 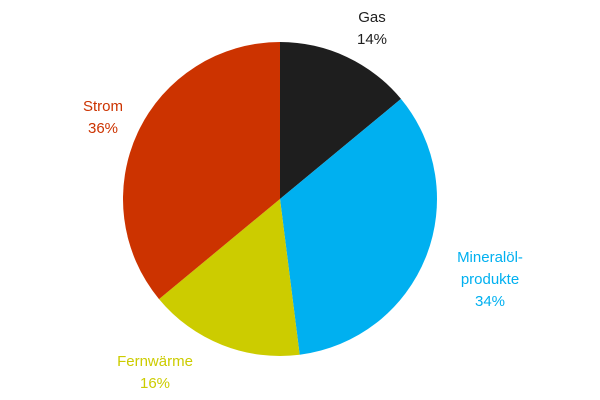 I want to click on value-label: 36%, so click(x=103, y=128).